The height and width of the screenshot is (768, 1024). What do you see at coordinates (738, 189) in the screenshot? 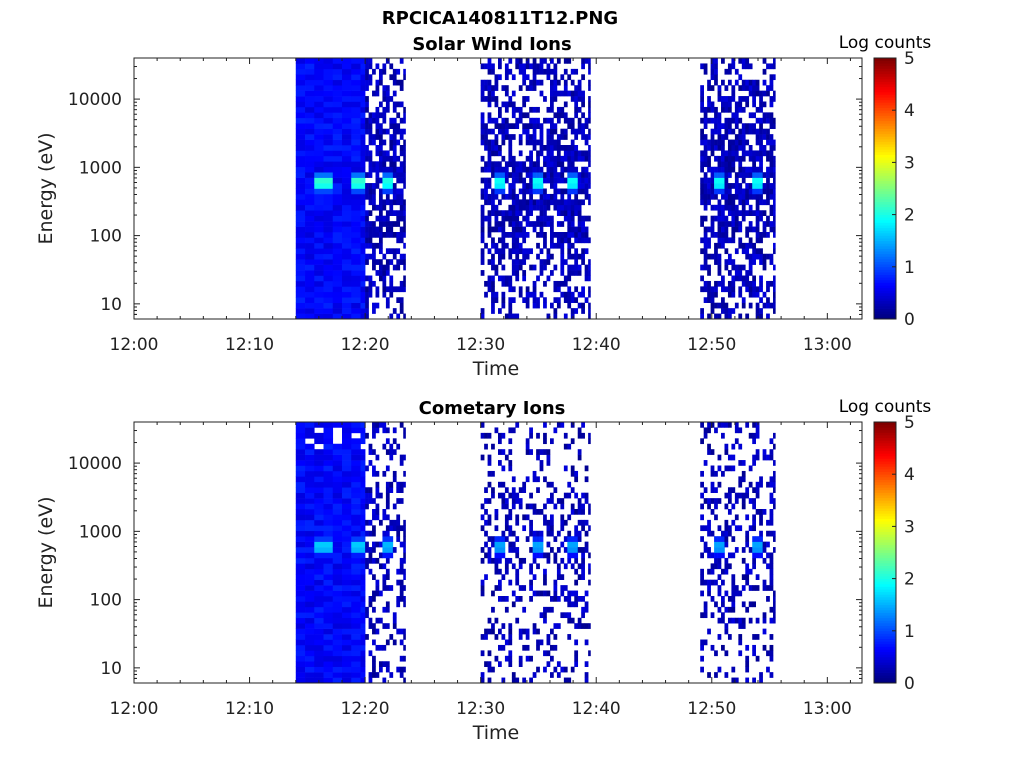
I see `data-block` at bounding box center [738, 189].